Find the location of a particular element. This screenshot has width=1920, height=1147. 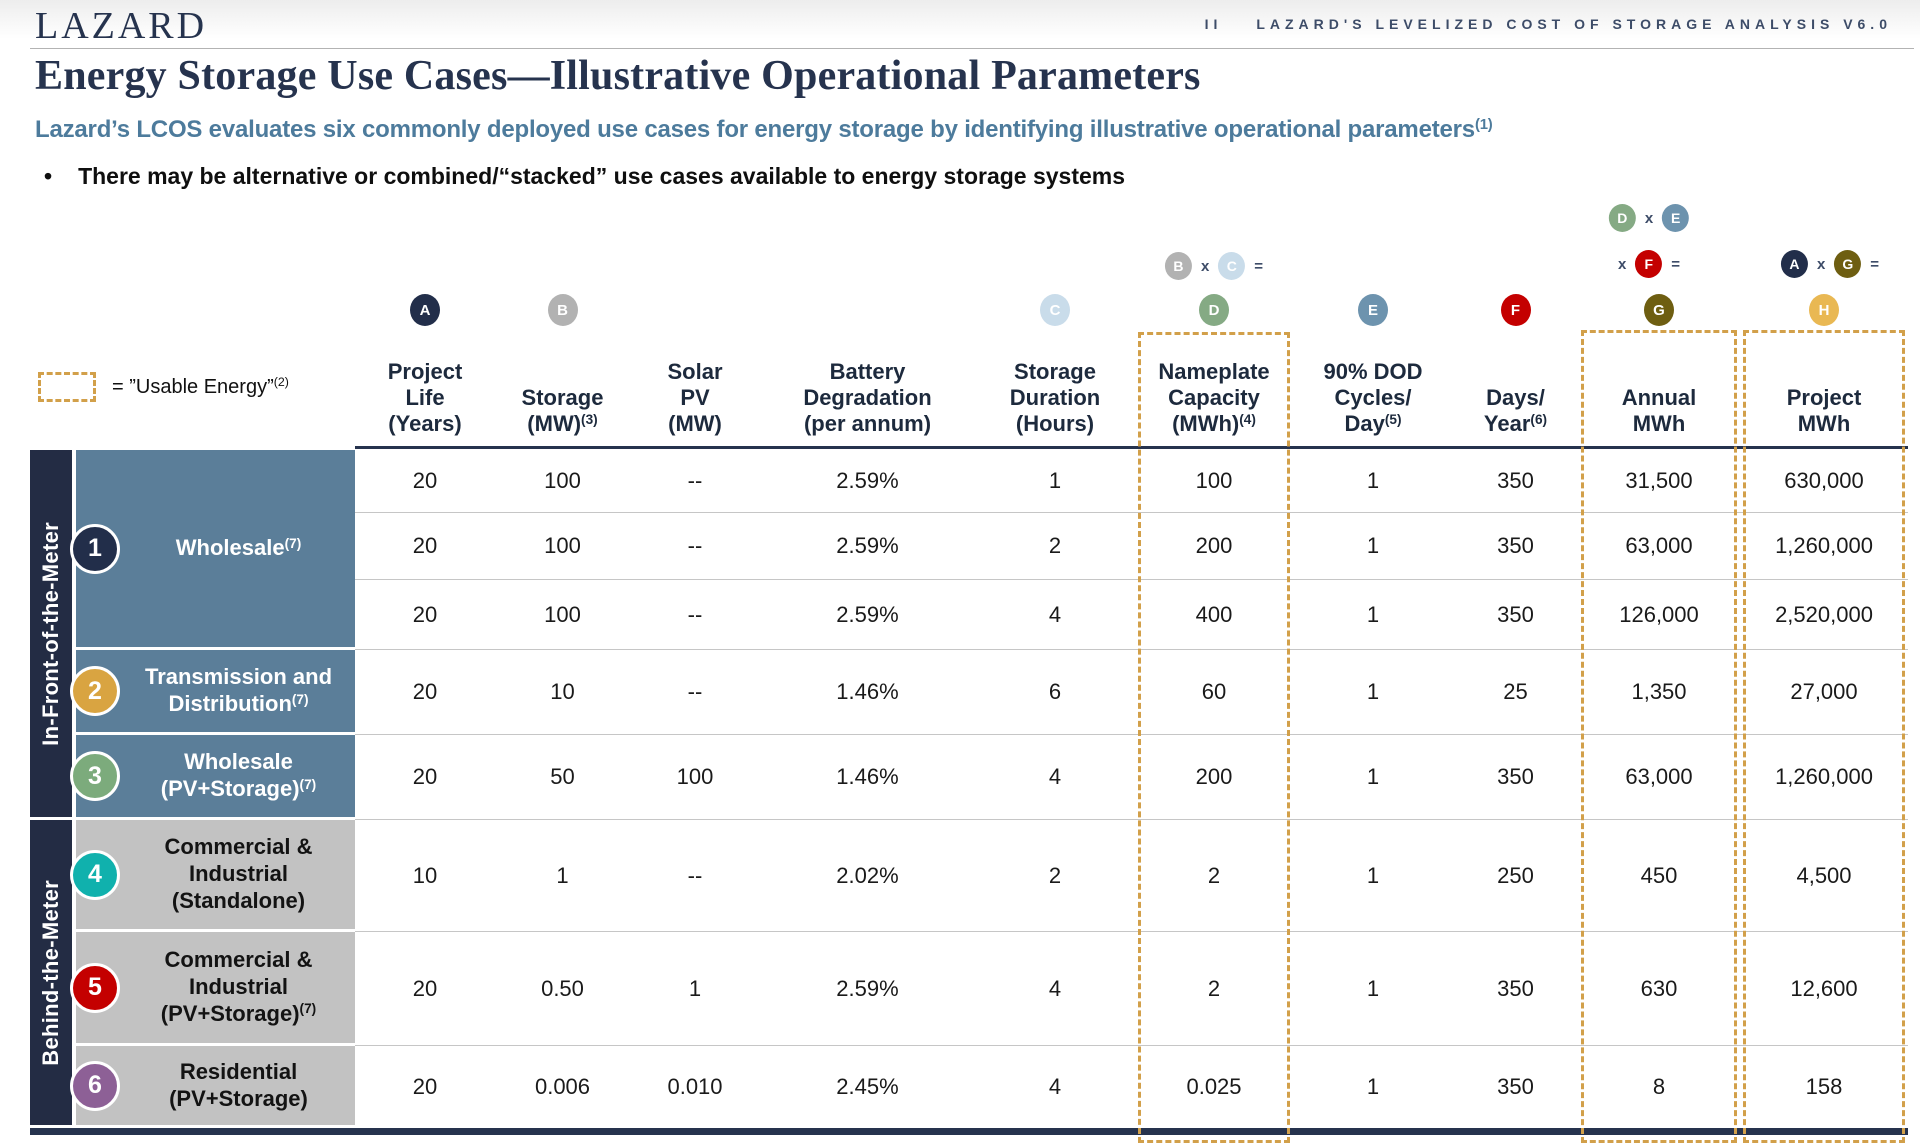

data-cell: 2.02% is located at coordinates (867, 875).